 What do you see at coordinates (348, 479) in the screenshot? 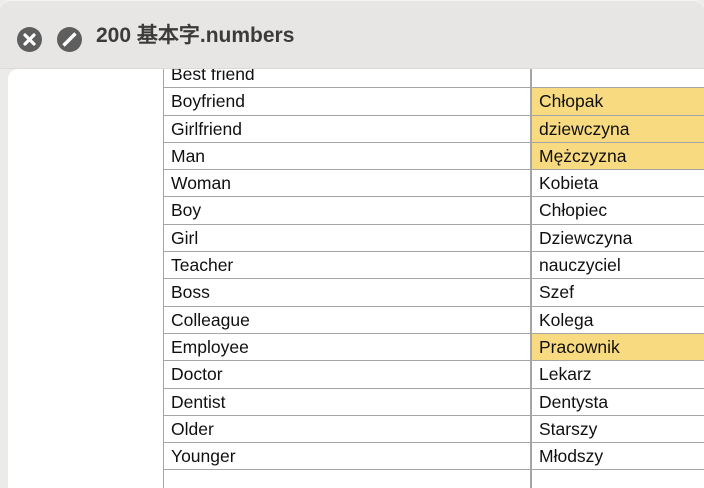
I see `cell-english` at bounding box center [348, 479].